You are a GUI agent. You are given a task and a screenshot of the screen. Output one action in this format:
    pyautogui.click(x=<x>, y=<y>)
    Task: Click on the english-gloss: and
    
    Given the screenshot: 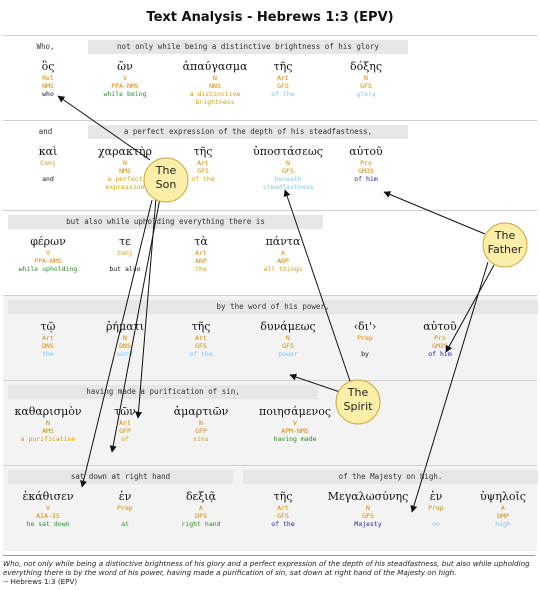 What is the action you would take?
    pyautogui.click(x=48, y=179)
    